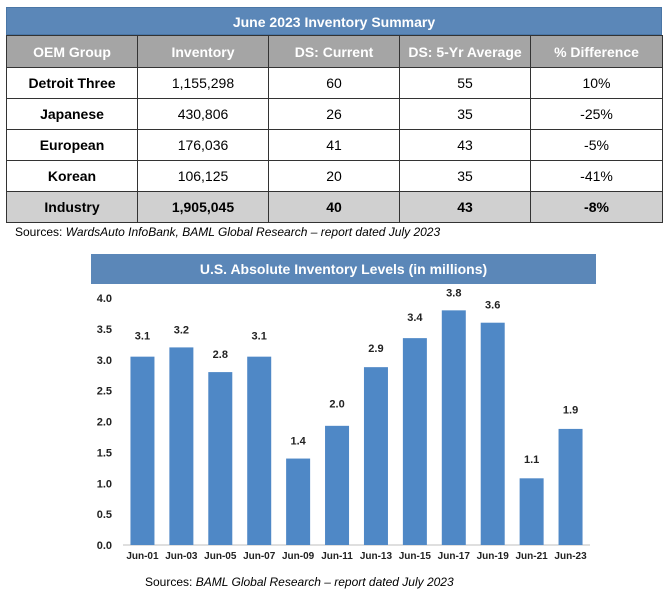 The width and height of the screenshot is (669, 601). What do you see at coordinates (220, 556) in the screenshot?
I see `x-tick-label: Jun-05` at bounding box center [220, 556].